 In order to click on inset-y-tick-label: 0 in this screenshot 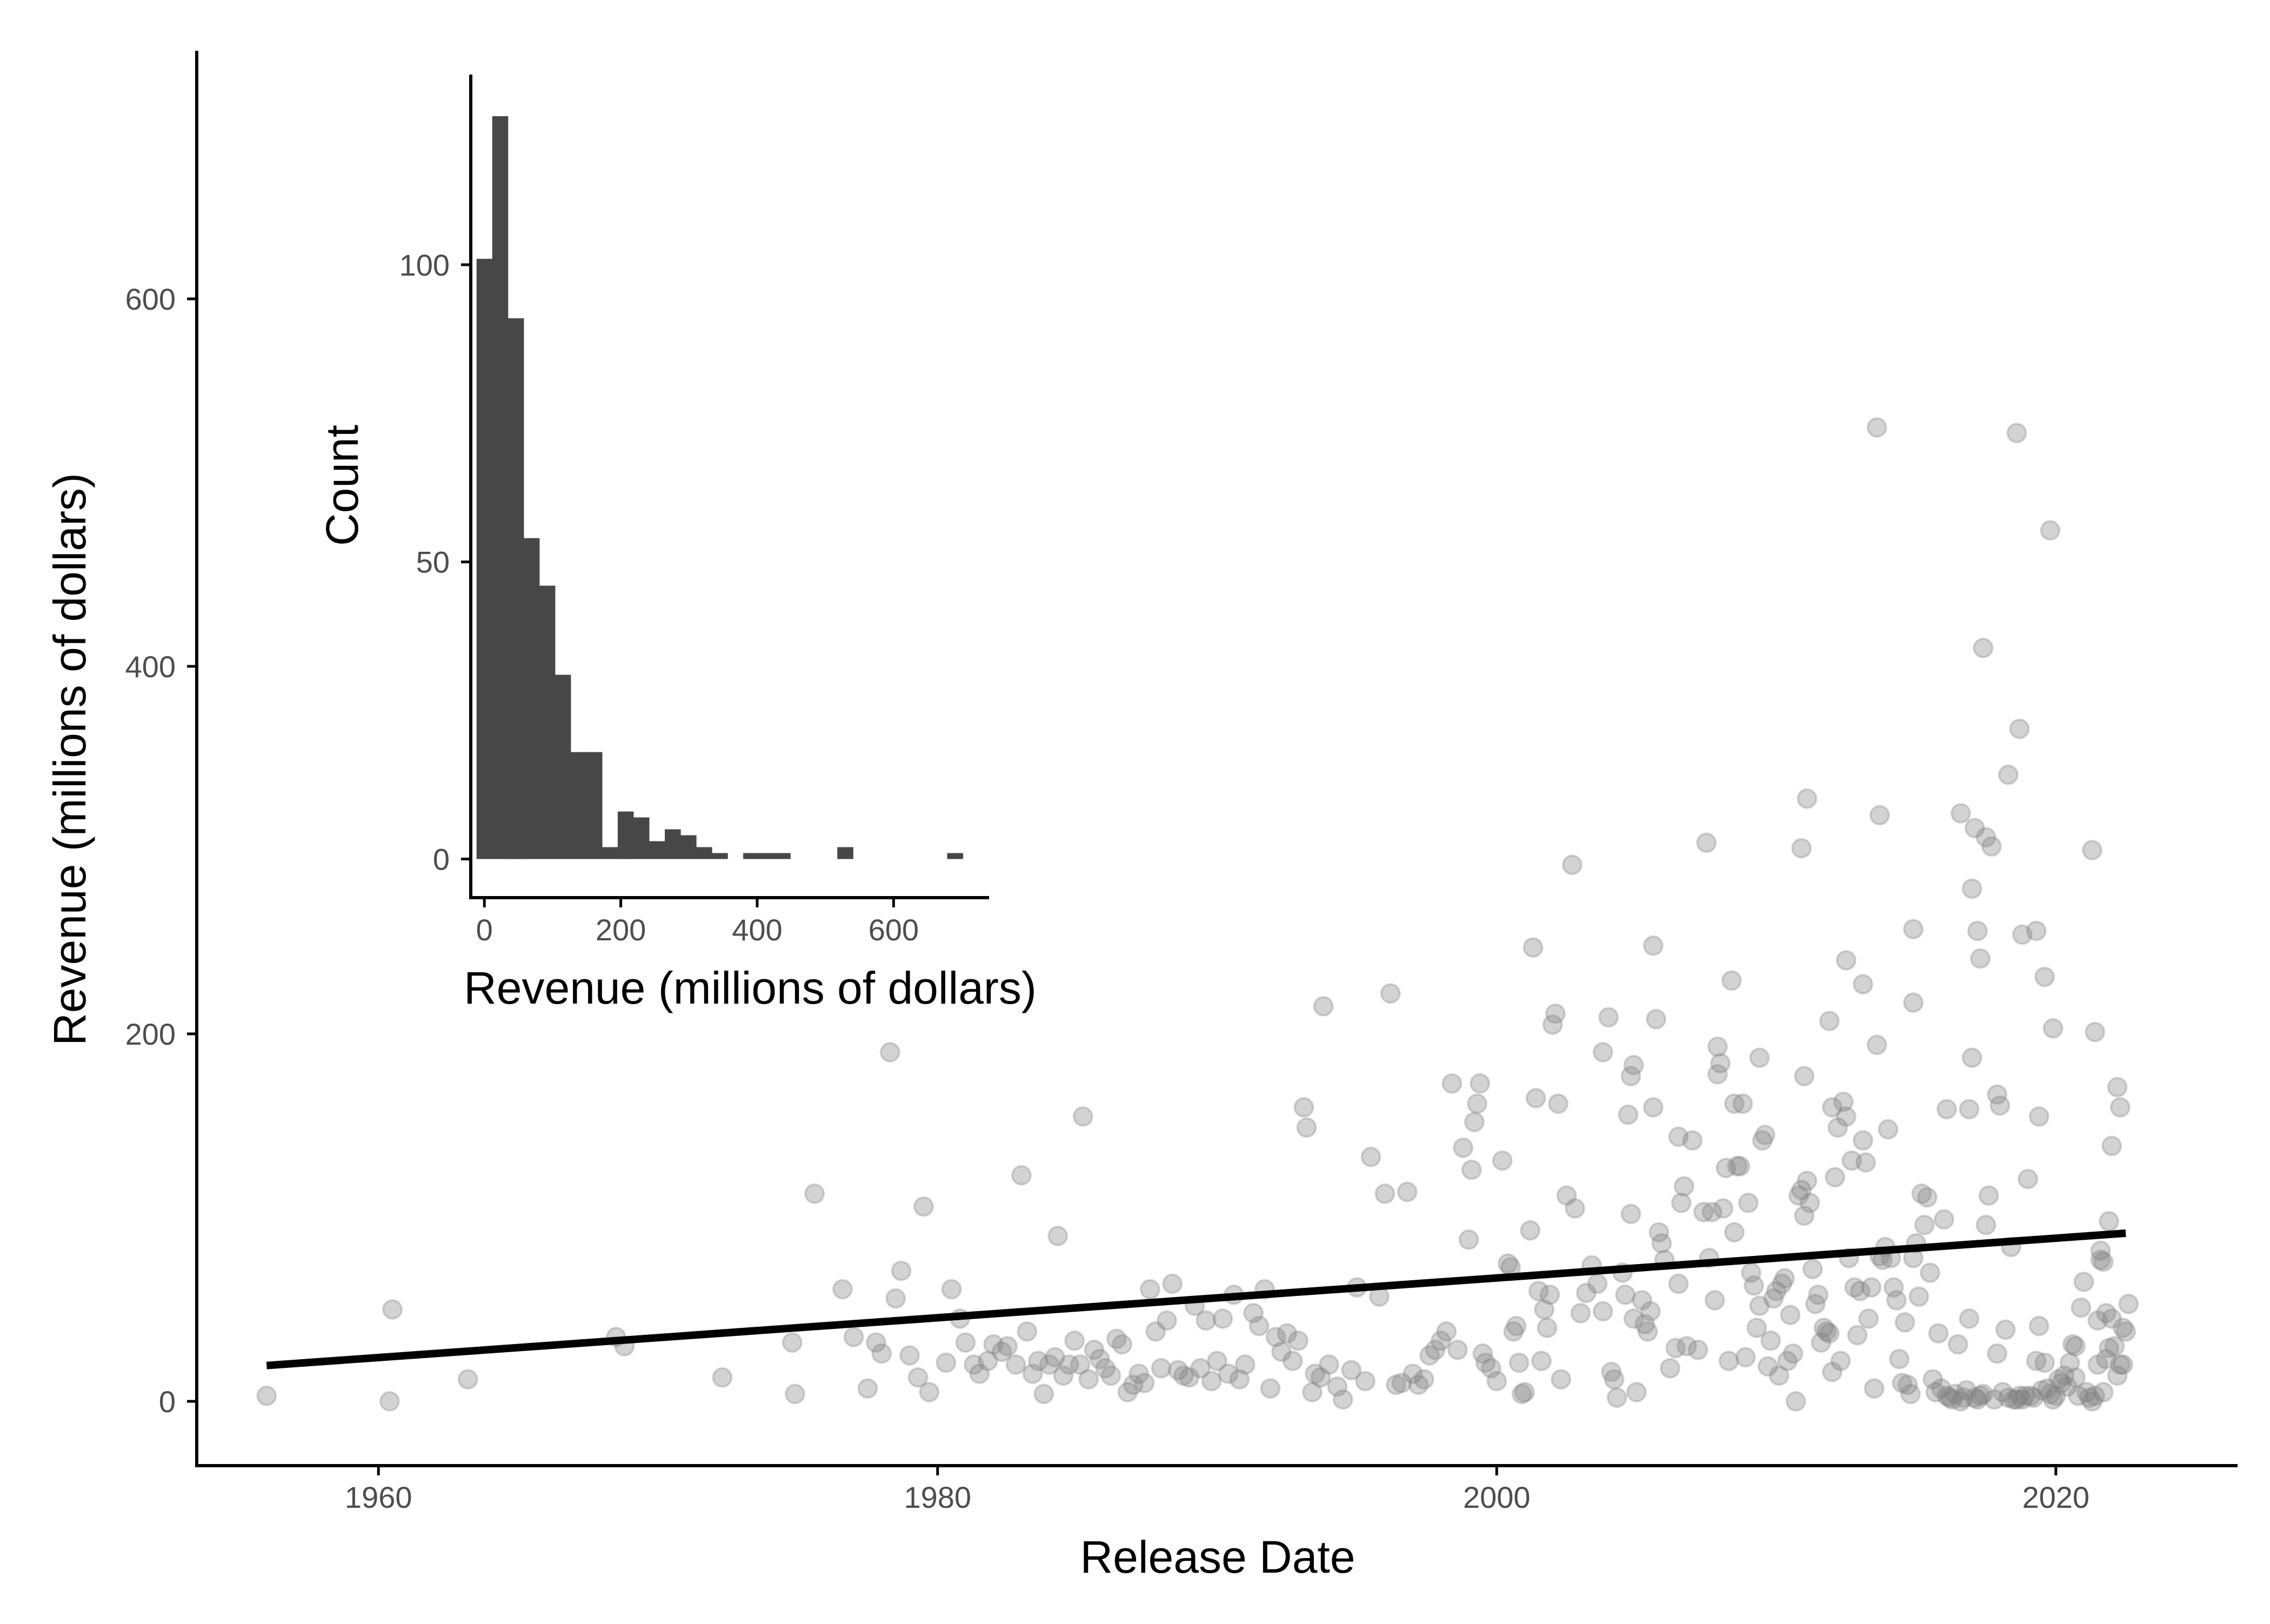, I will do `click(441, 860)`.